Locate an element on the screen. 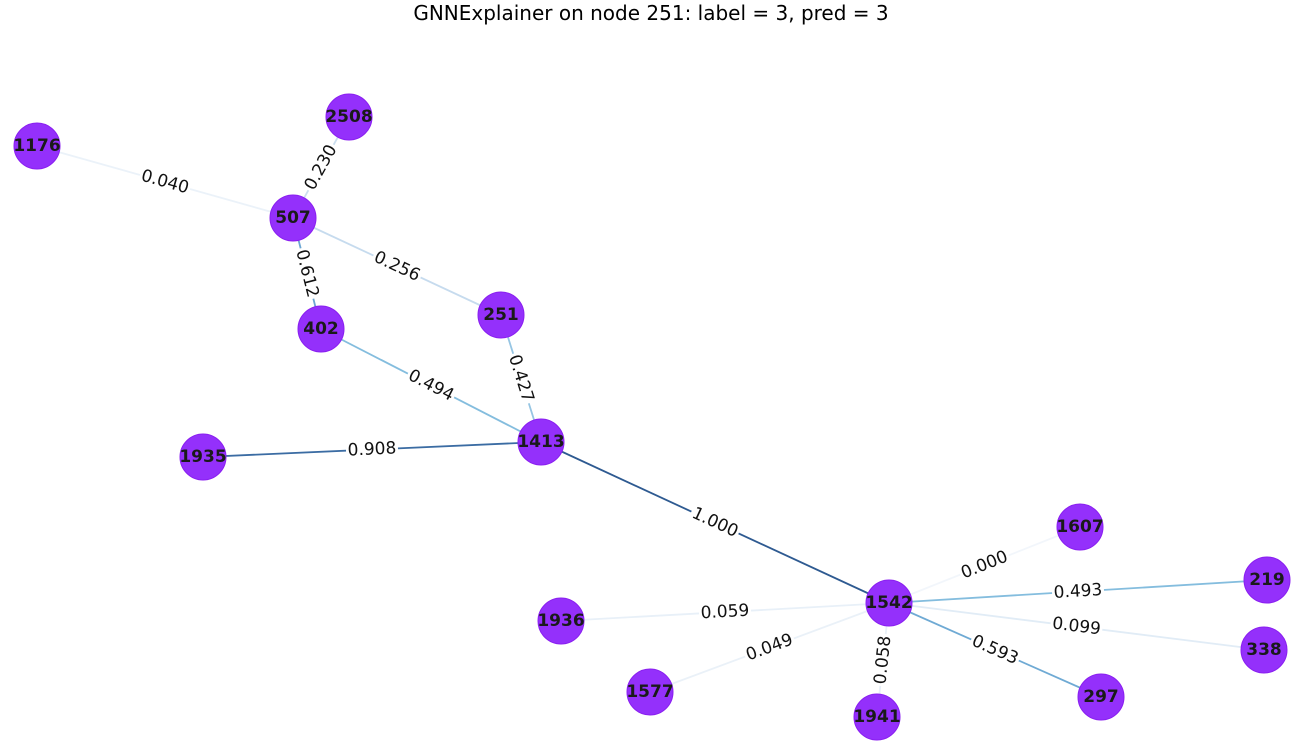  edge-label-1413-1542: 1.000 is located at coordinates (715, 522).